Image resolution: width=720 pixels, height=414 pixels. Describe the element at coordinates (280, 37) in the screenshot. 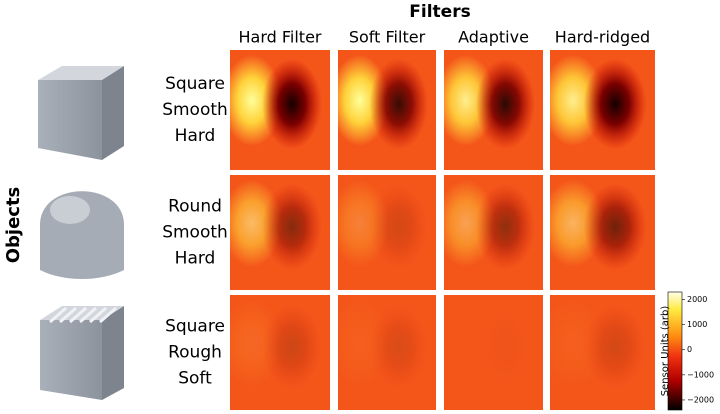

I see `column-label: Hard Filter` at that location.